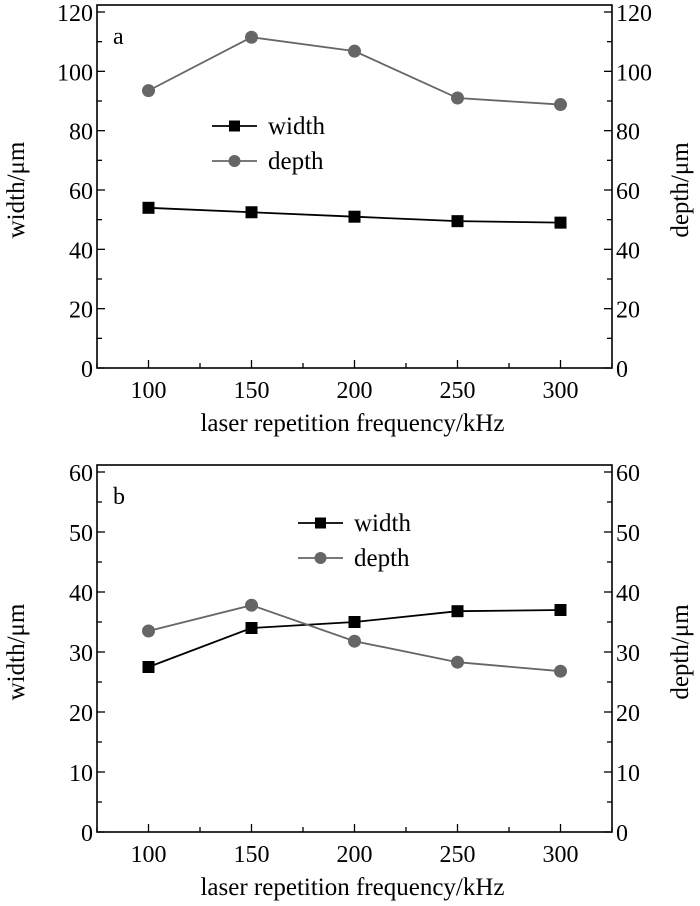 The height and width of the screenshot is (906, 700). What do you see at coordinates (81, 133) in the screenshot?
I see `y-tick-label: 80` at bounding box center [81, 133].